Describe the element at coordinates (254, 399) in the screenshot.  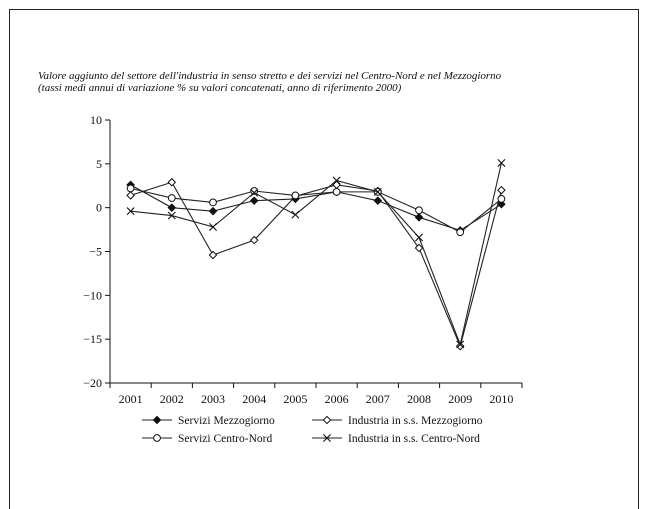
I see `x-tick-label: 2004` at that location.